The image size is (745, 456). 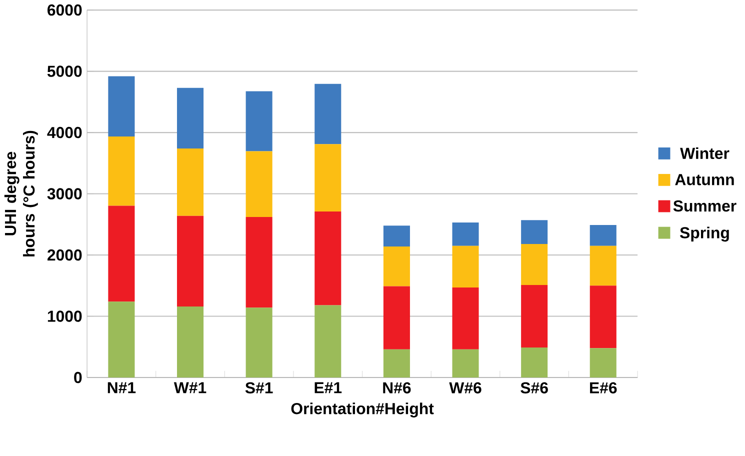 What do you see at coordinates (259, 388) in the screenshot?
I see `x-tick-label: S#1` at bounding box center [259, 388].